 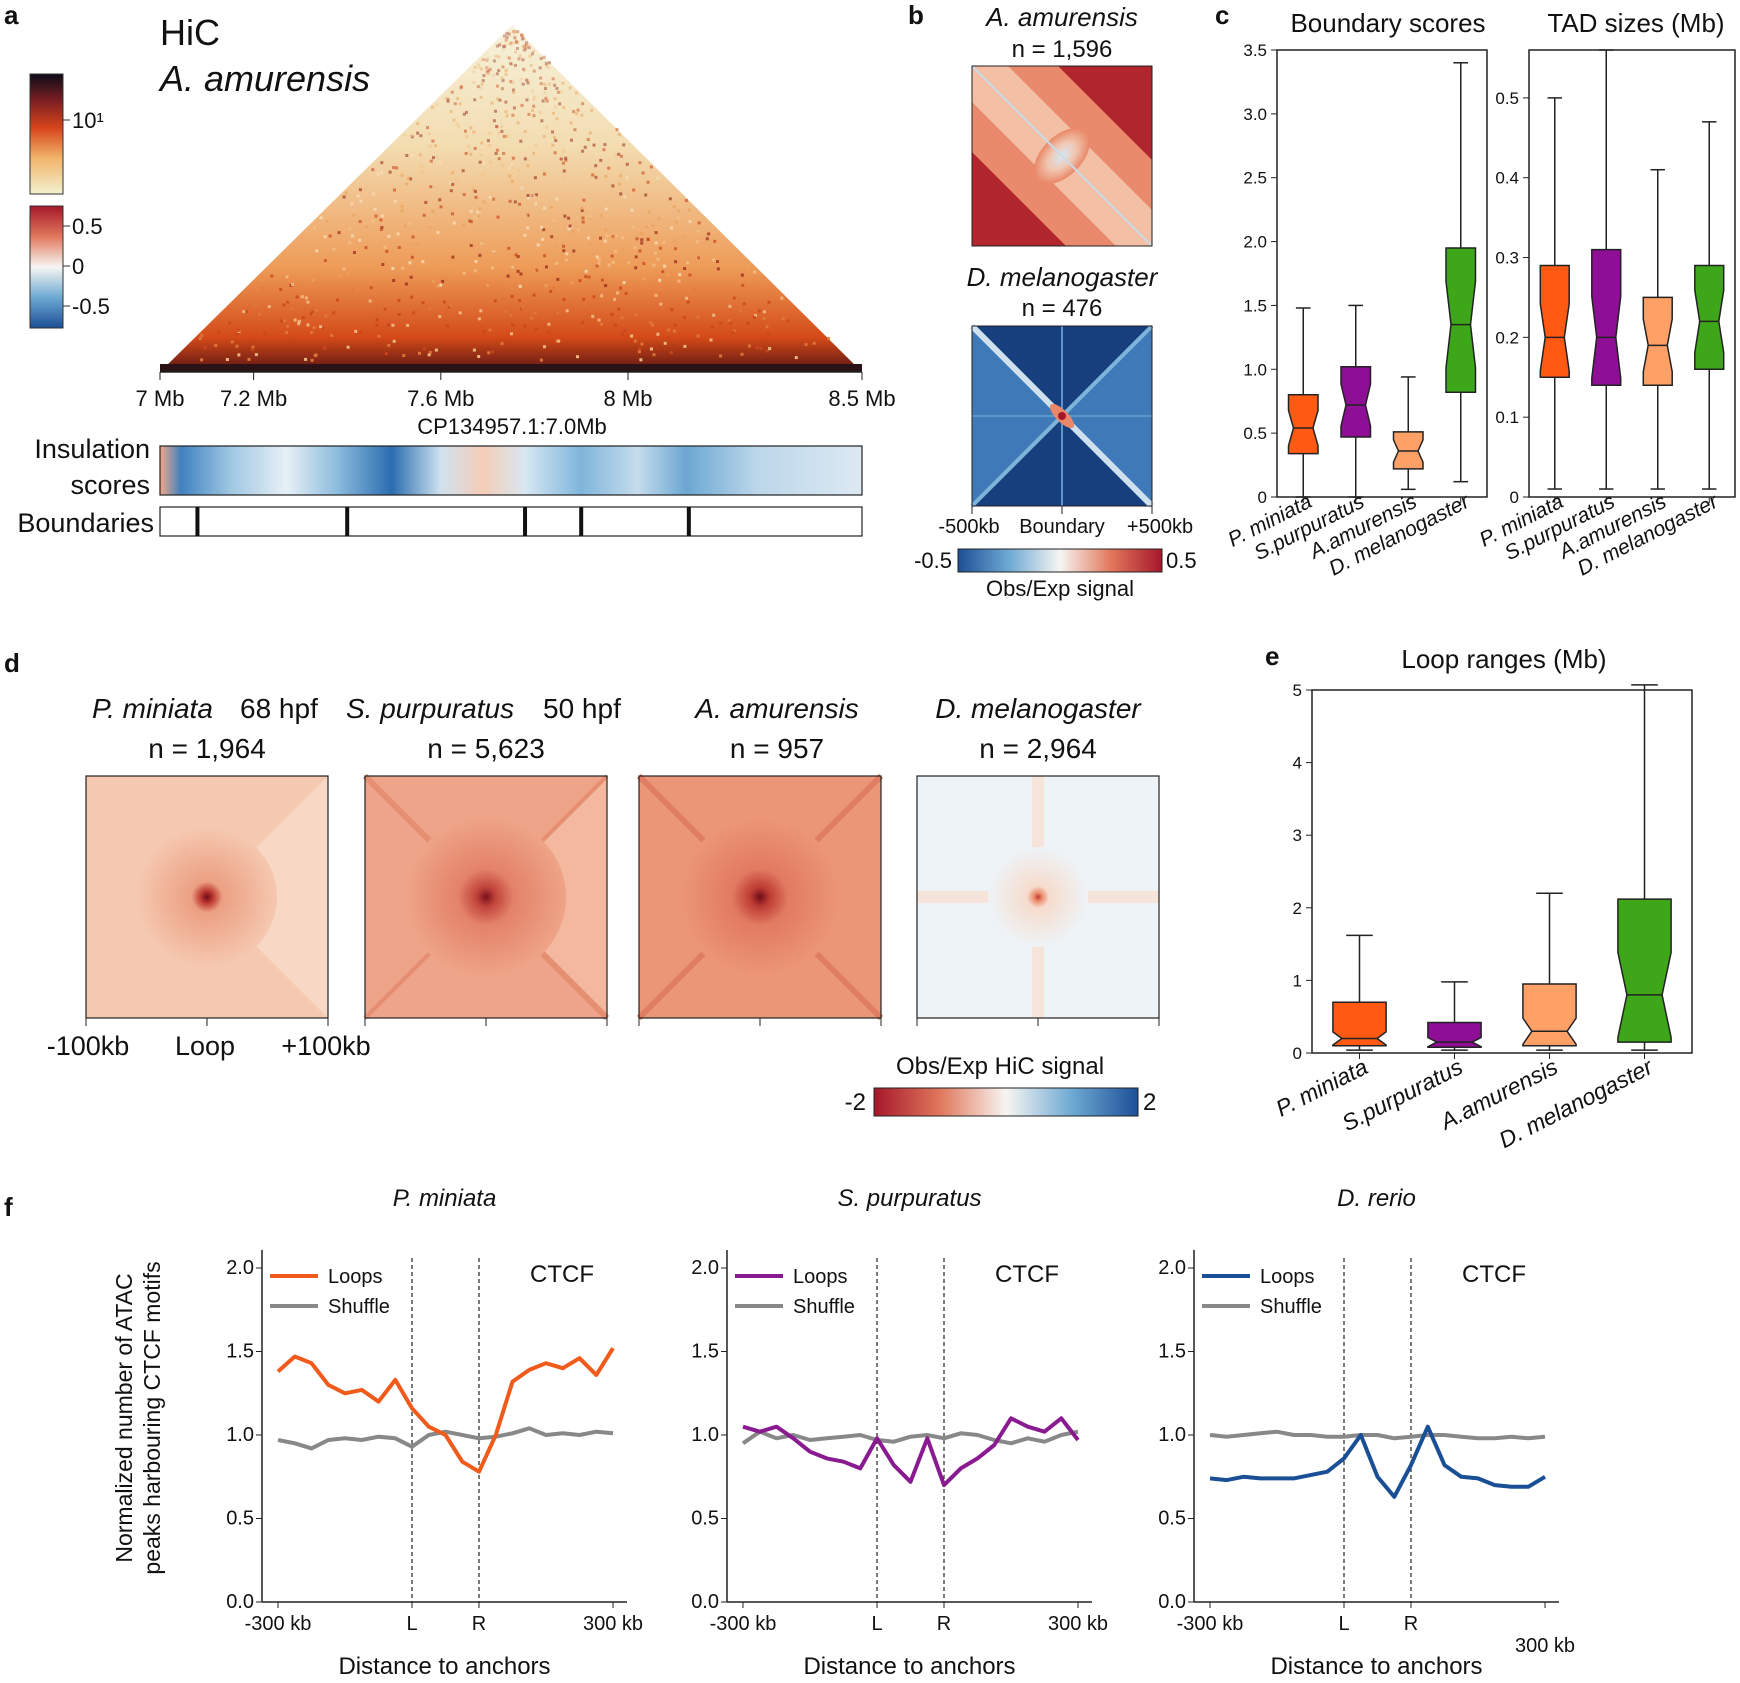 I want to click on hic-contact-triangle, so click(x=511, y=198).